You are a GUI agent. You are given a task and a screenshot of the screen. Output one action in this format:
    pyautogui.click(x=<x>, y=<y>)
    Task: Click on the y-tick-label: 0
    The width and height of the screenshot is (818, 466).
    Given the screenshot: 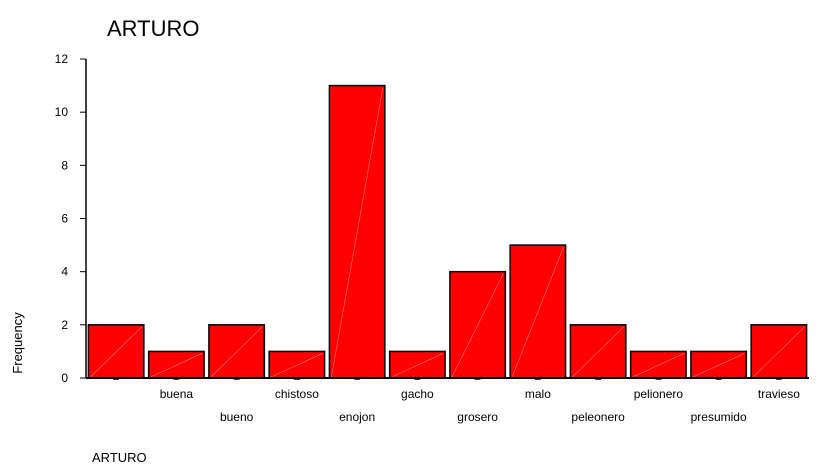 What is the action you would take?
    pyautogui.click(x=64, y=378)
    